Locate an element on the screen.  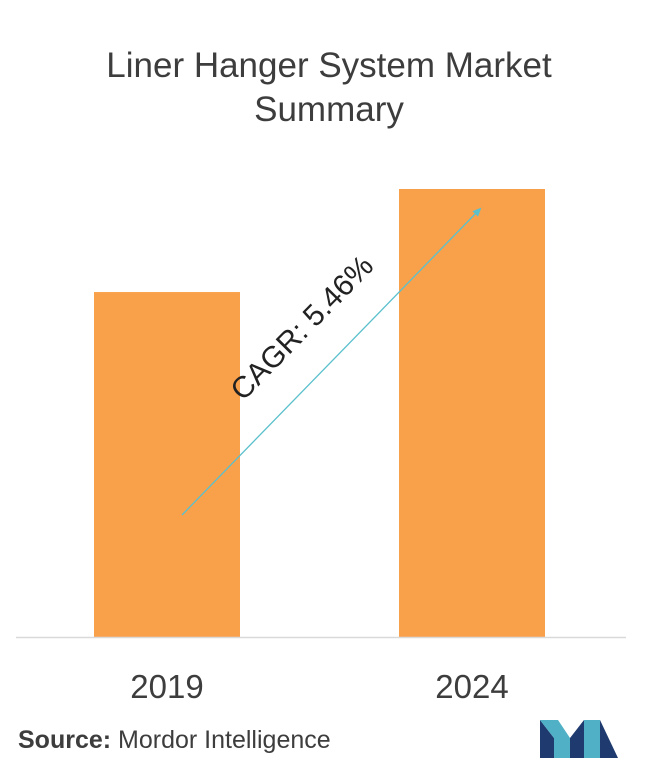
bar-2019 is located at coordinates (167, 464).